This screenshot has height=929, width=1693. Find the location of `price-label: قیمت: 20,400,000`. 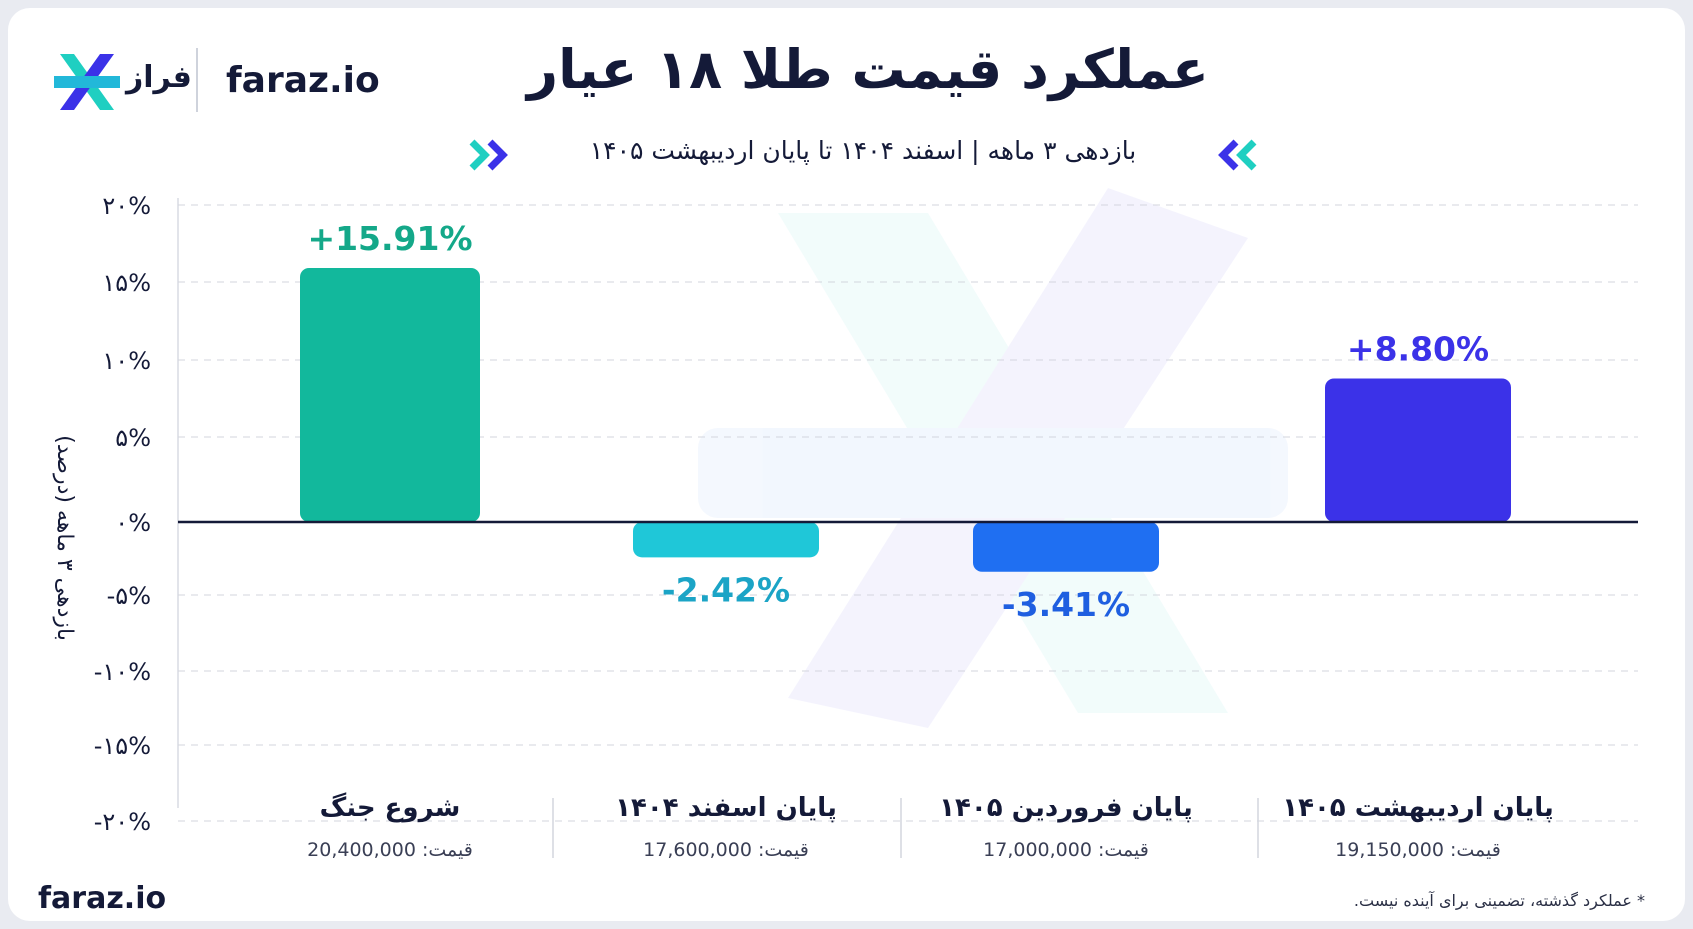

price-label: قیمت: 20,400,000 is located at coordinates (390, 850).